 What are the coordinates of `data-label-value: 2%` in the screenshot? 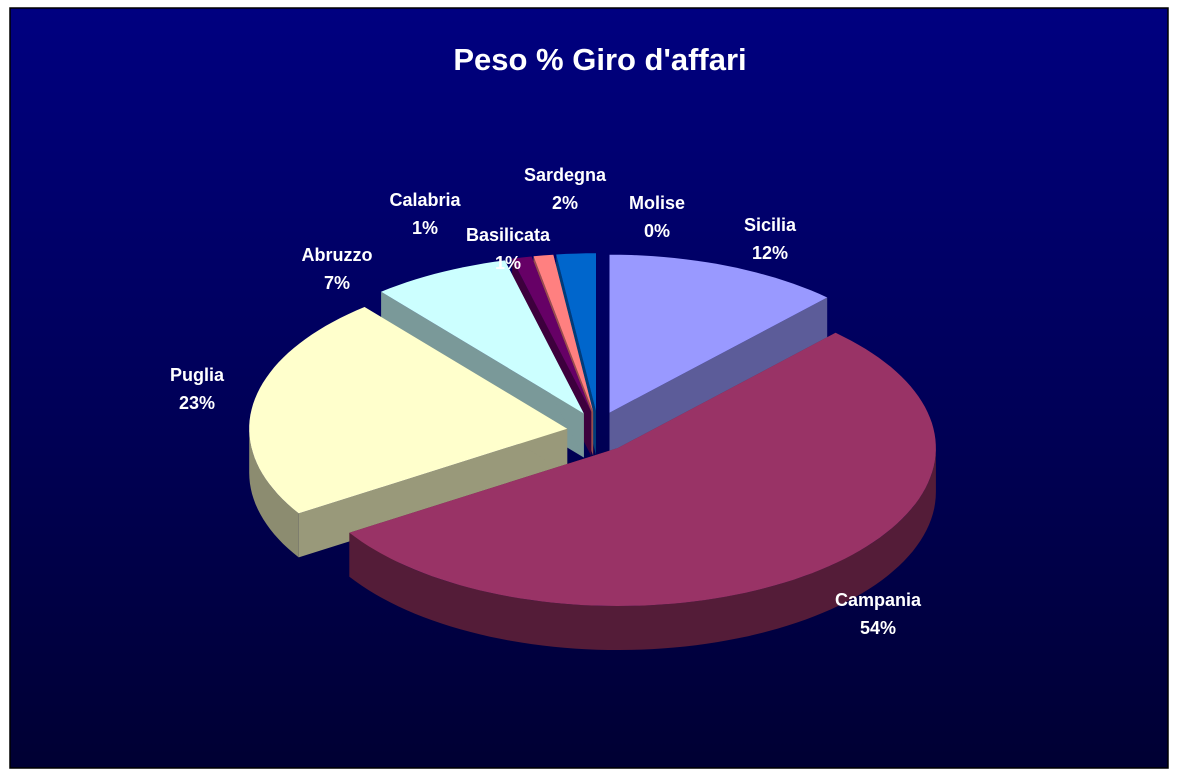 It's located at (565, 203).